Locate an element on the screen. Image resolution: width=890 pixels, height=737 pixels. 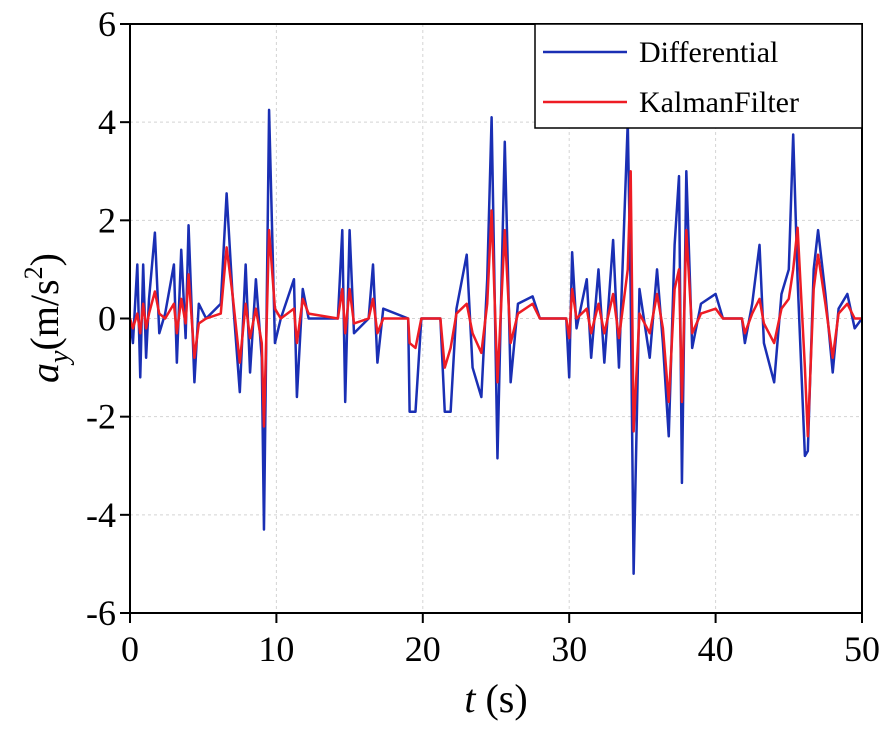
x-tick-label: 0 is located at coordinates (130, 649).